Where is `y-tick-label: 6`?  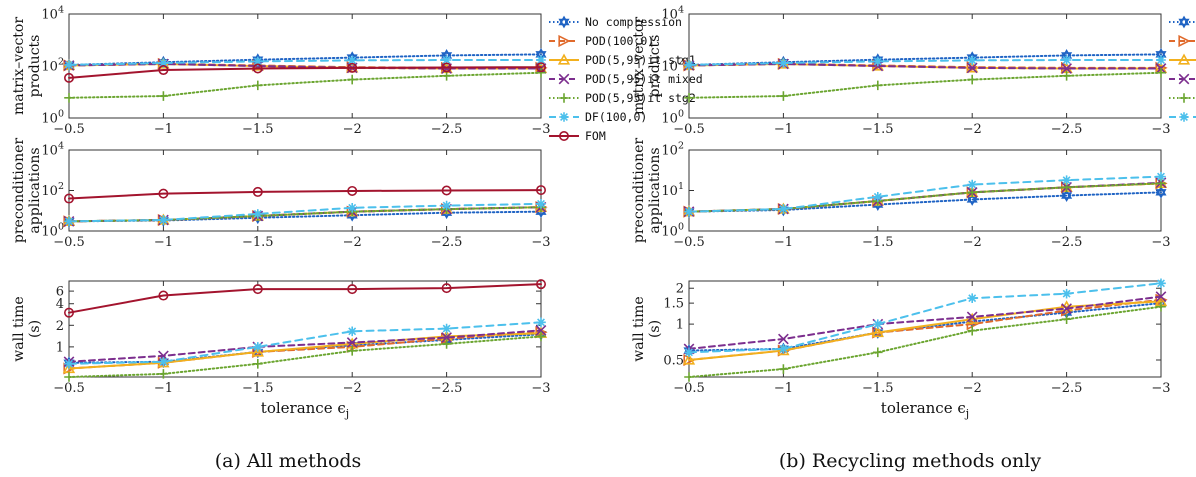 y-tick-label: 6 is located at coordinates (60, 292).